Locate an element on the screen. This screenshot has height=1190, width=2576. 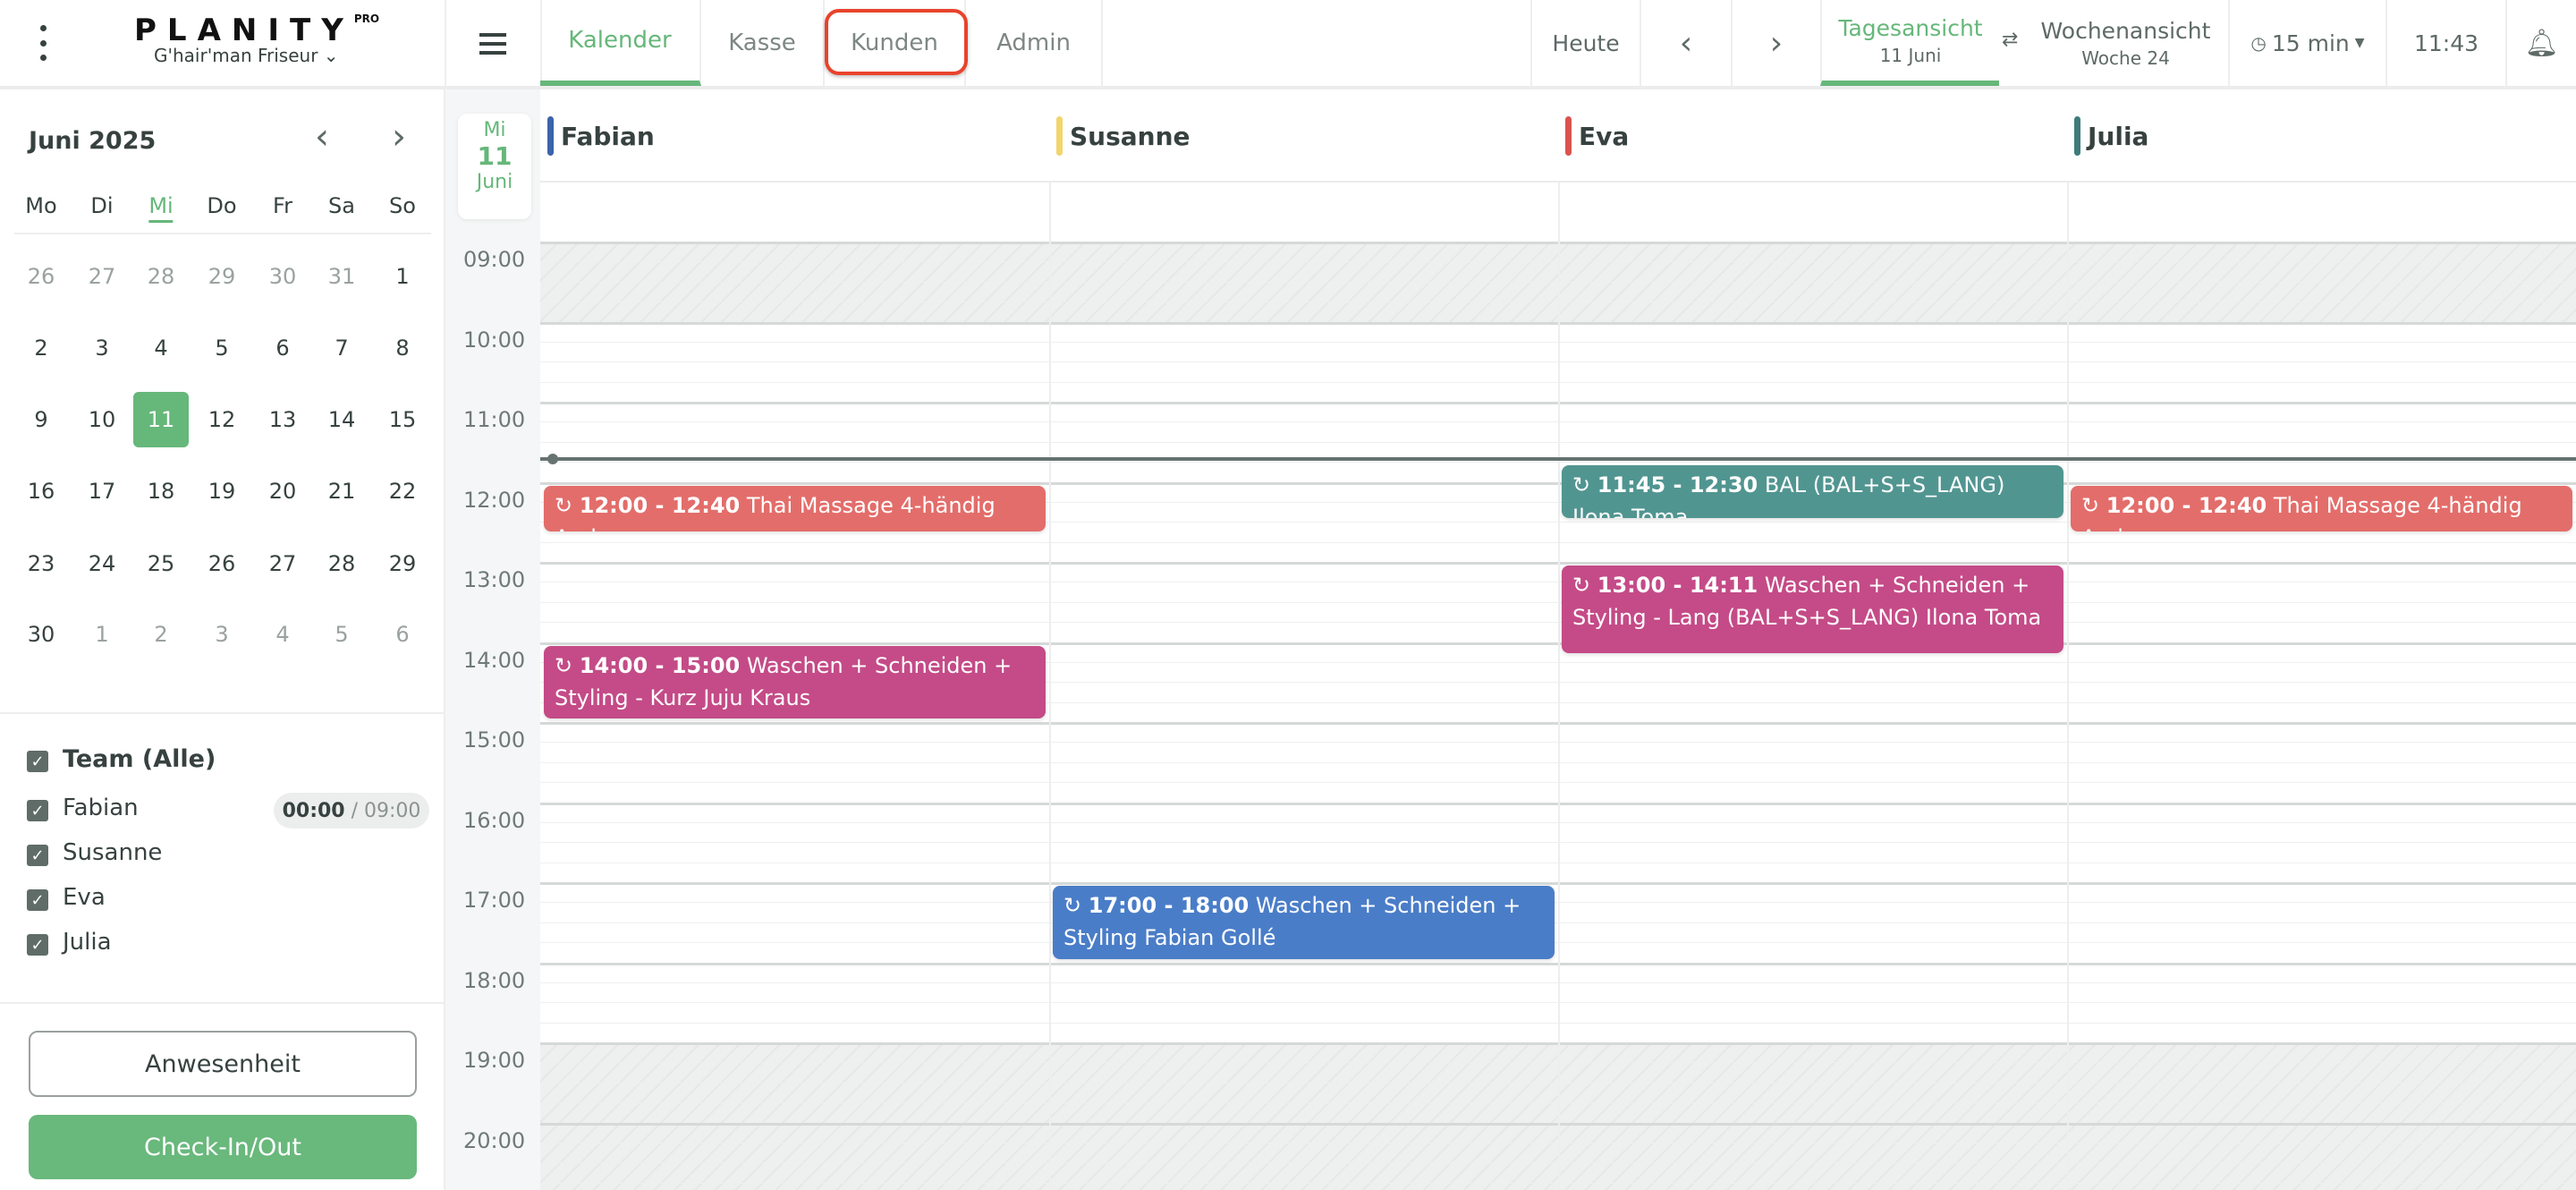
calendar-day: 16 is located at coordinates (41, 492).